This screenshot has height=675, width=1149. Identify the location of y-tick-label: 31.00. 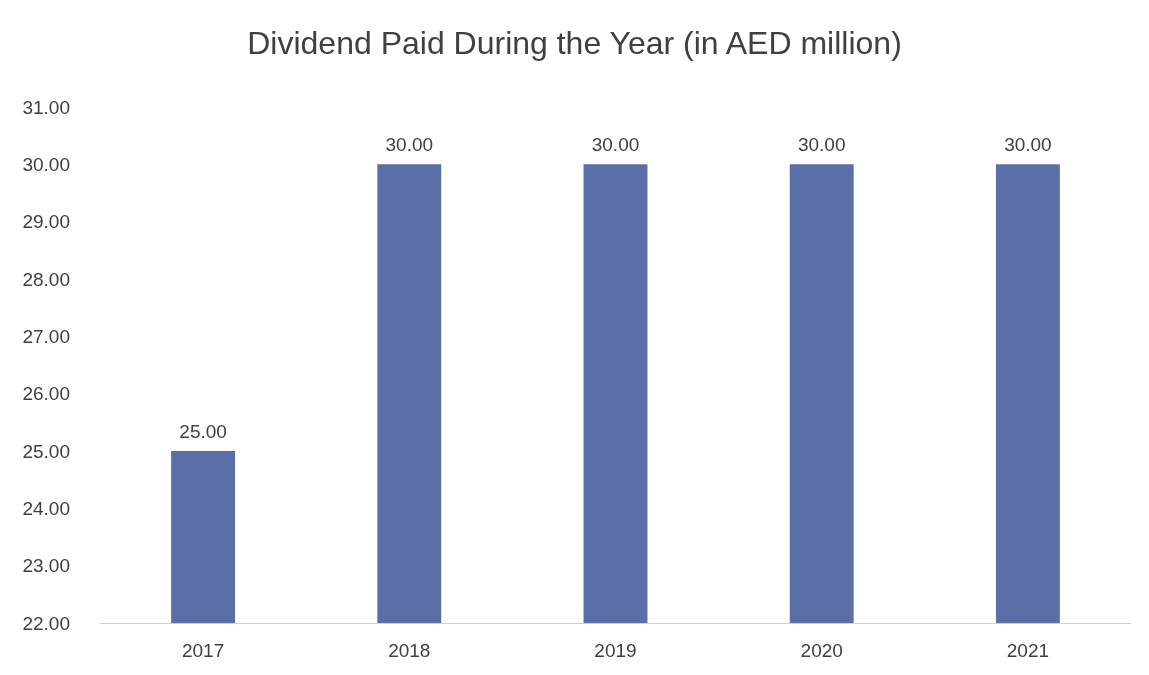
(46, 107).